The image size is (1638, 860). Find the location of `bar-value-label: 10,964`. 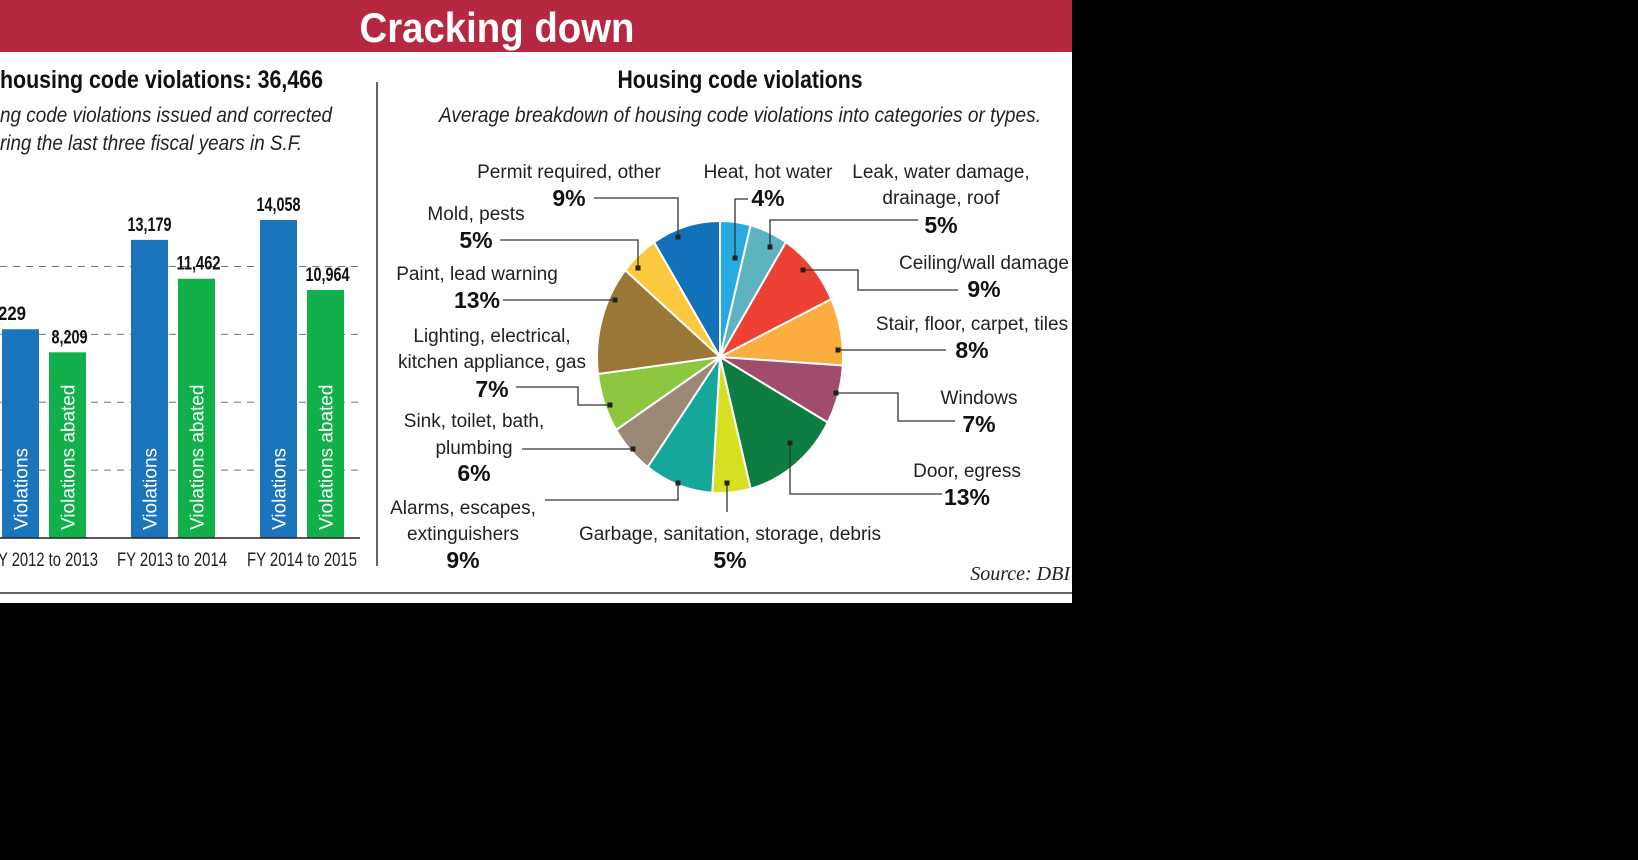

bar-value-label: 10,964 is located at coordinates (328, 275).